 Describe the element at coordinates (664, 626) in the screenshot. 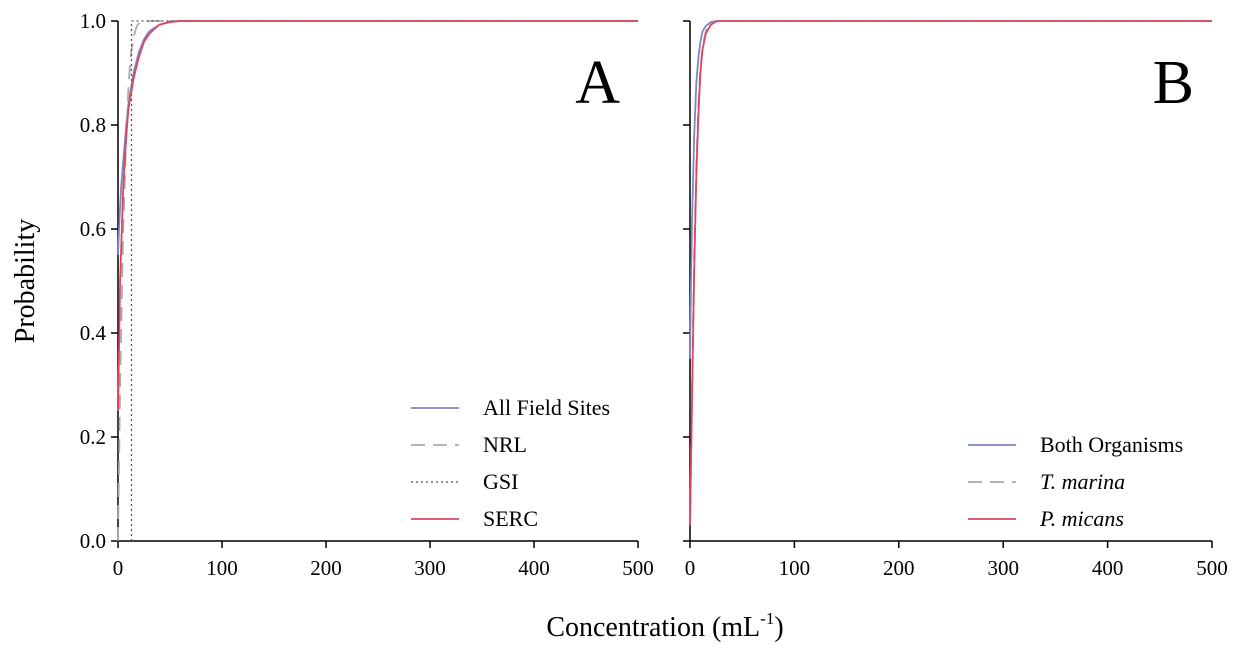

I see `x-axis-title: Concentration (mL-1)` at that location.